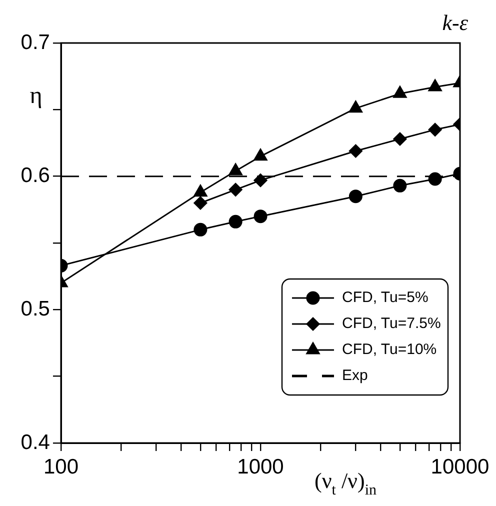 The image size is (496, 506). Describe the element at coordinates (385, 297) in the screenshot. I see `legend-label: CFD, Tu=5%` at that location.